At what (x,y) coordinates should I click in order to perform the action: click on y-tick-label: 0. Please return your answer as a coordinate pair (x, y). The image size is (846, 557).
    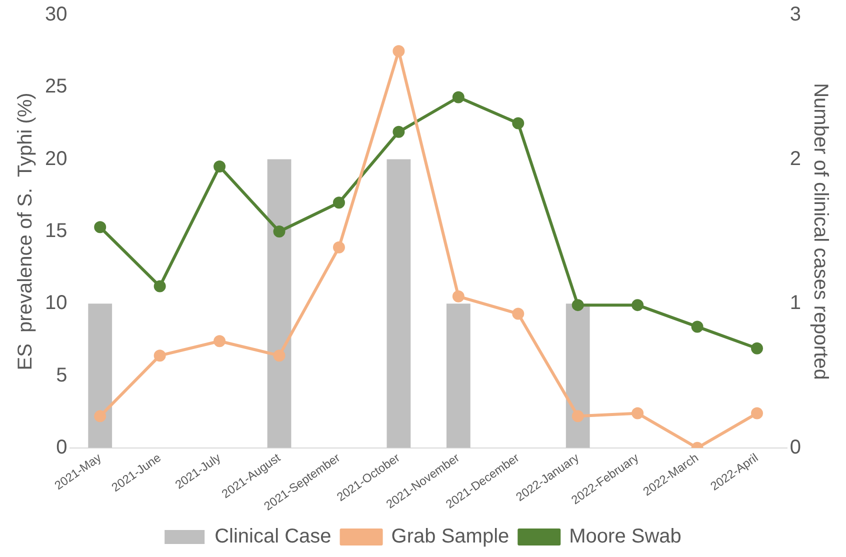
    Looking at the image, I should click on (62, 447).